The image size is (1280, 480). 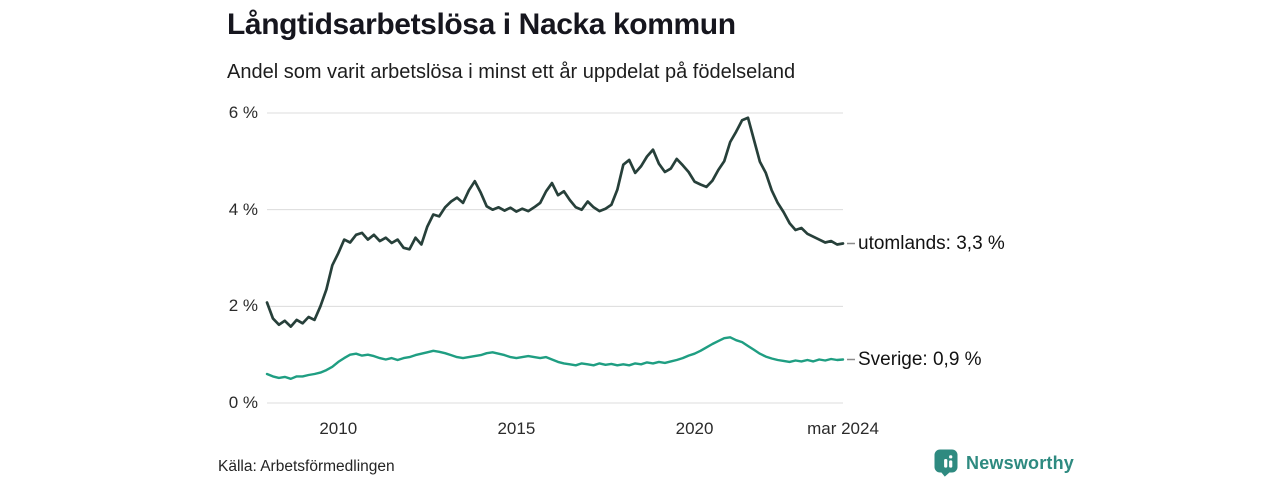 What do you see at coordinates (851, 301) in the screenshot?
I see `series-end-tick-dashes` at bounding box center [851, 301].